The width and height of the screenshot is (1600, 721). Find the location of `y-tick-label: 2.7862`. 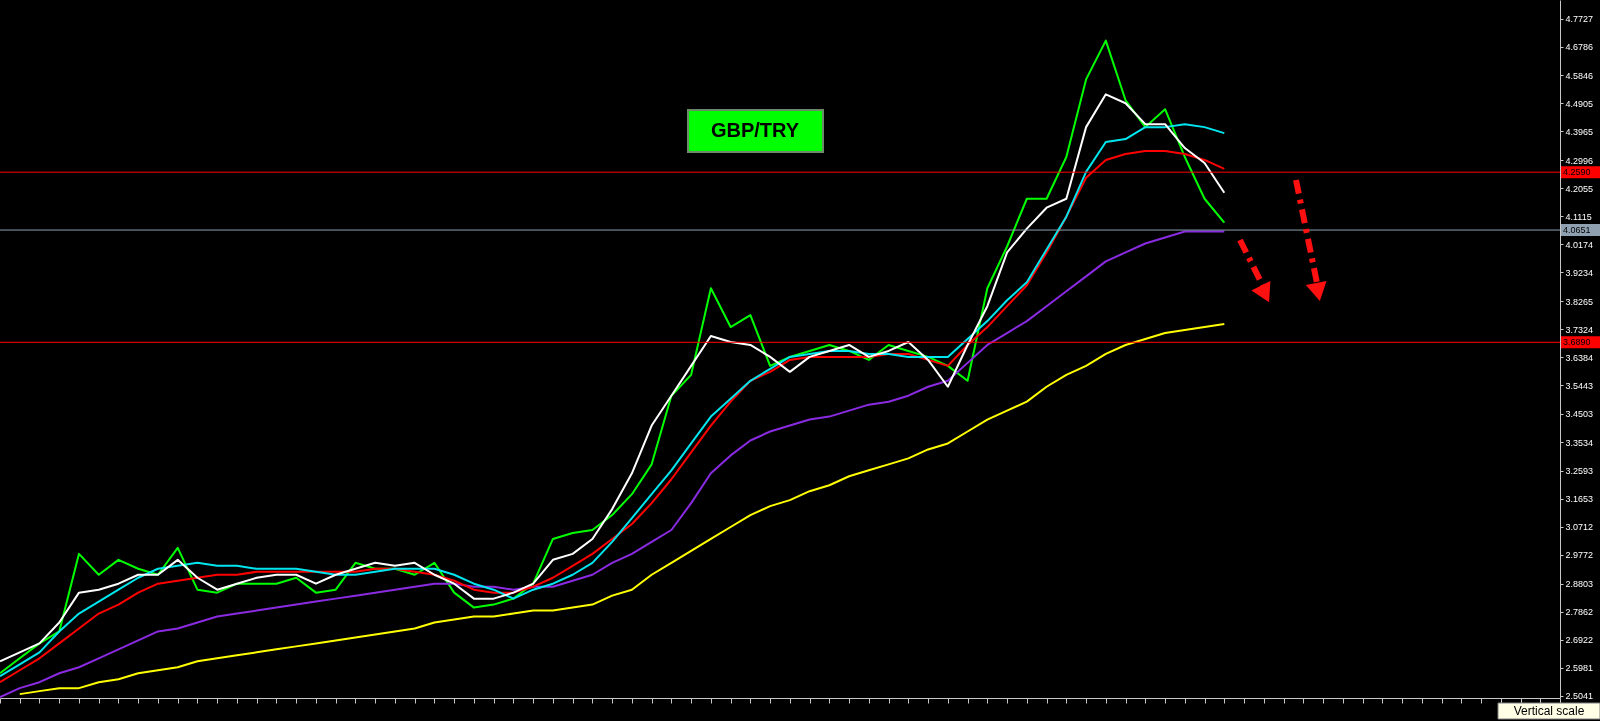

y-tick-label: 2.7862 is located at coordinates (1579, 612).